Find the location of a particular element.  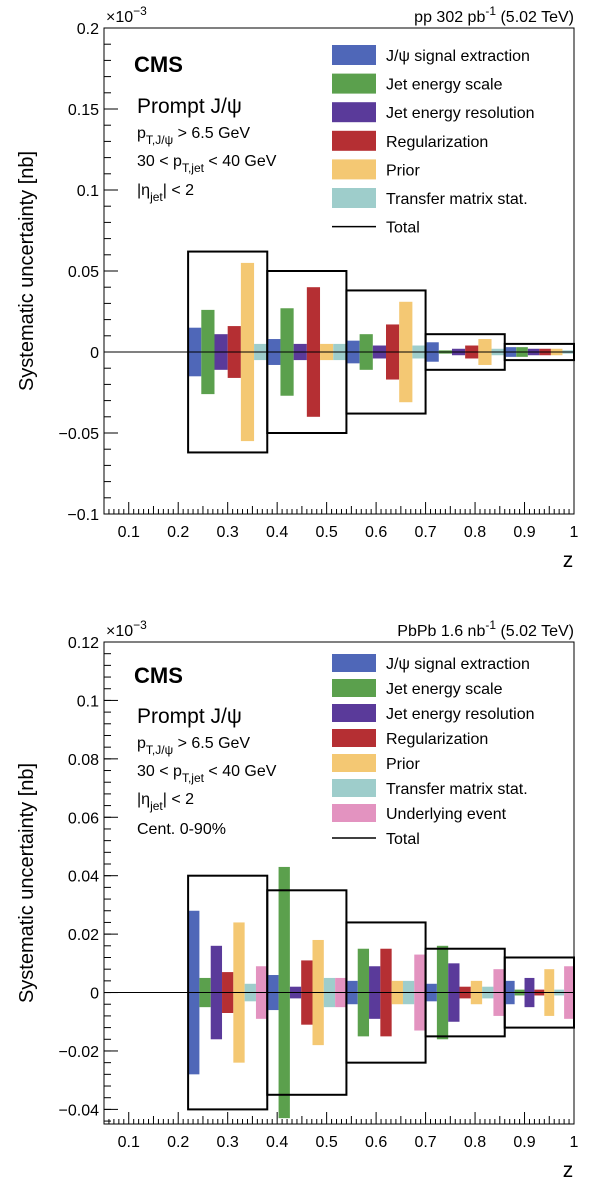

y-tick-label: 0.05 is located at coordinates (83, 272).